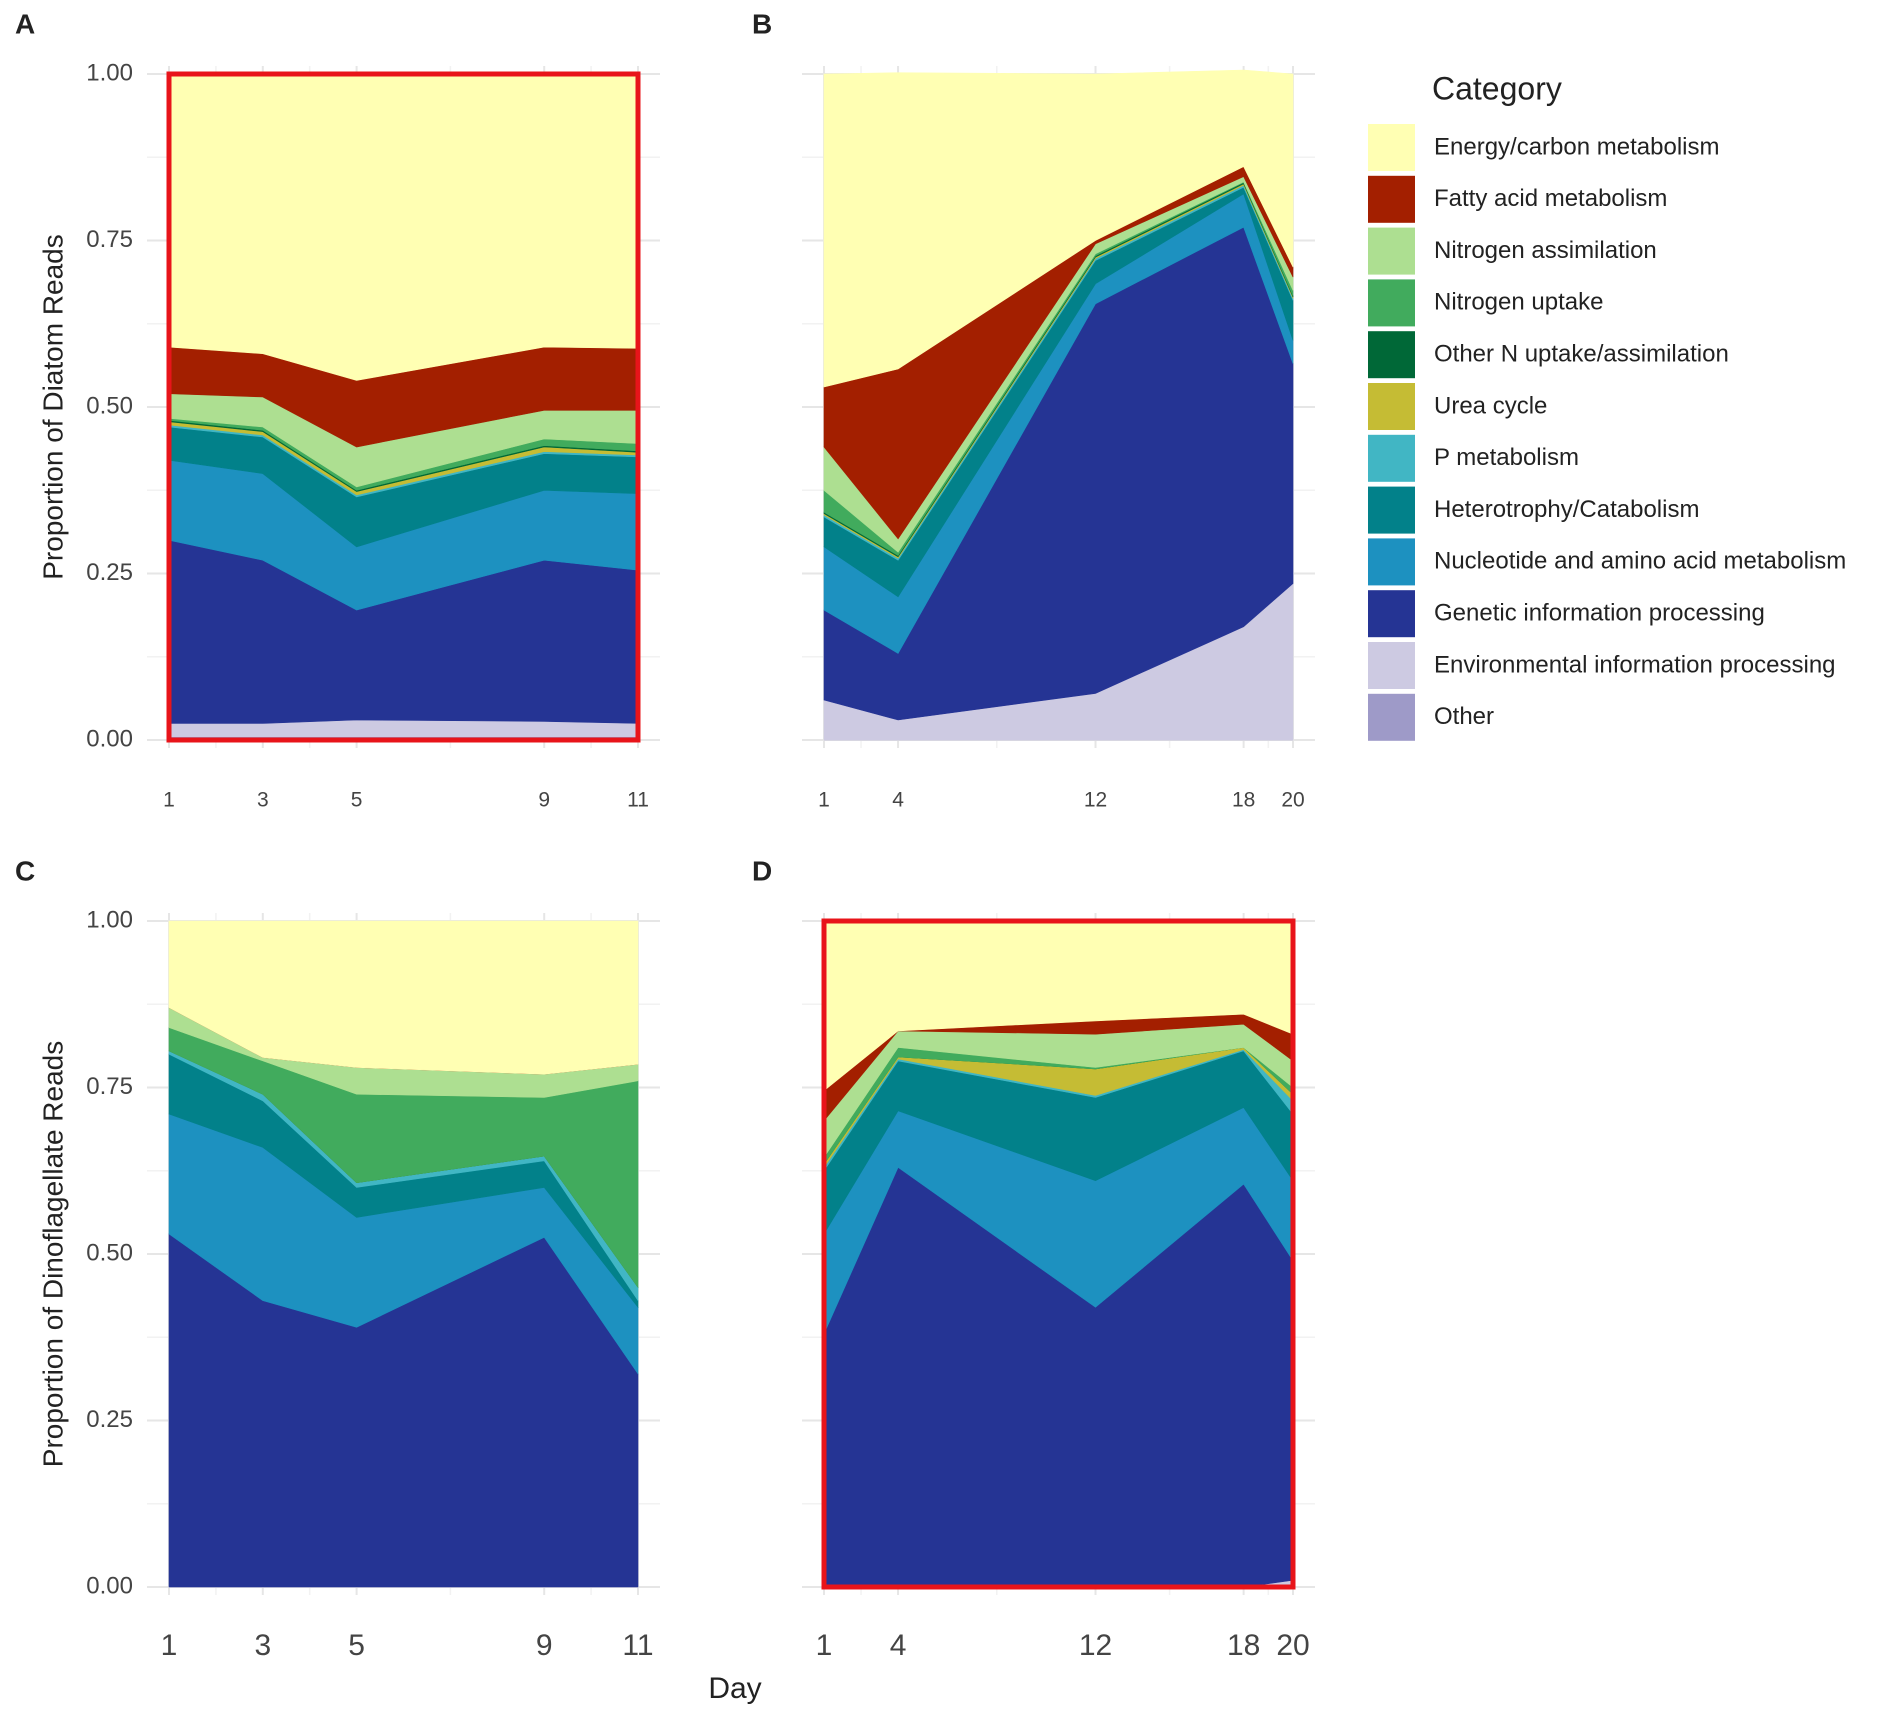 The image size is (1902, 1716). Describe the element at coordinates (25, 870) in the screenshot. I see `panel-label: C` at that location.